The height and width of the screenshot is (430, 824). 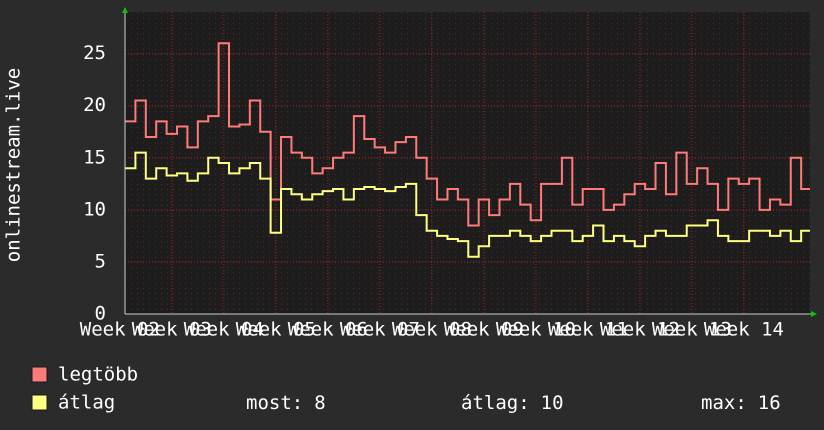 What do you see at coordinates (724, 403) in the screenshot?
I see `stat-label: max:` at bounding box center [724, 403].